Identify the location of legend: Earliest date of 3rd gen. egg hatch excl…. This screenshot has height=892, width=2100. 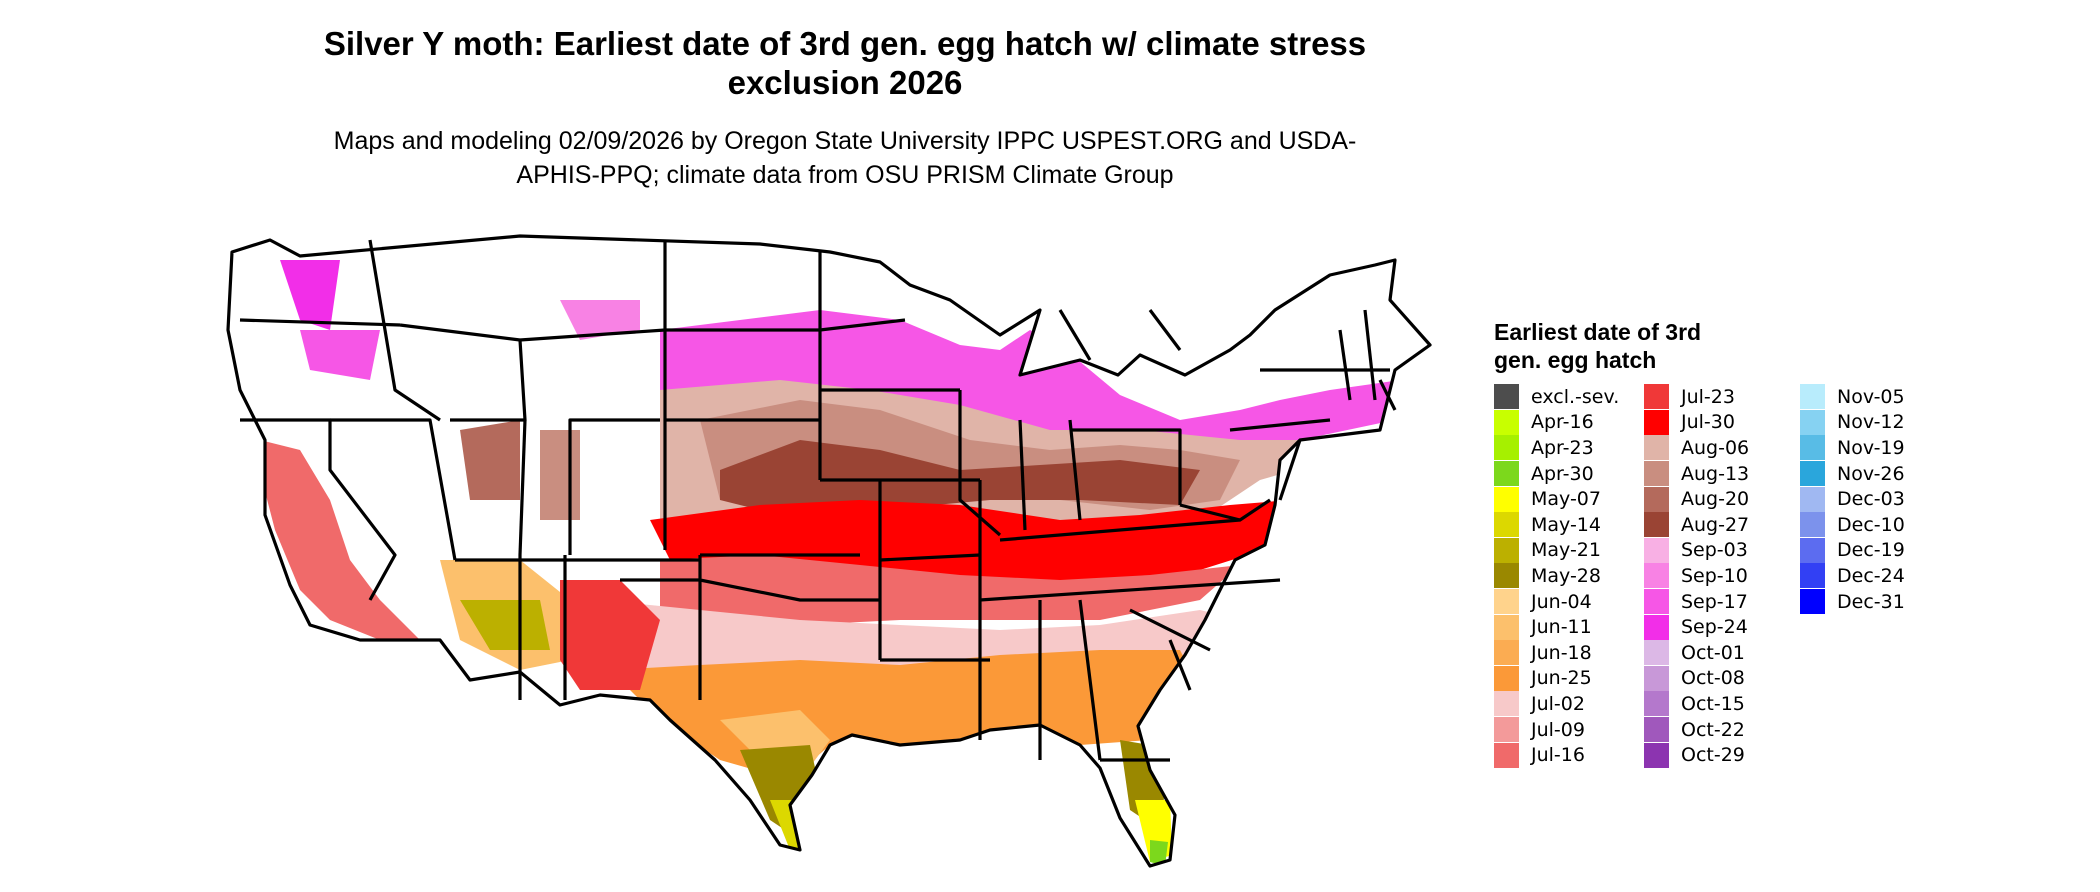
(1794, 551).